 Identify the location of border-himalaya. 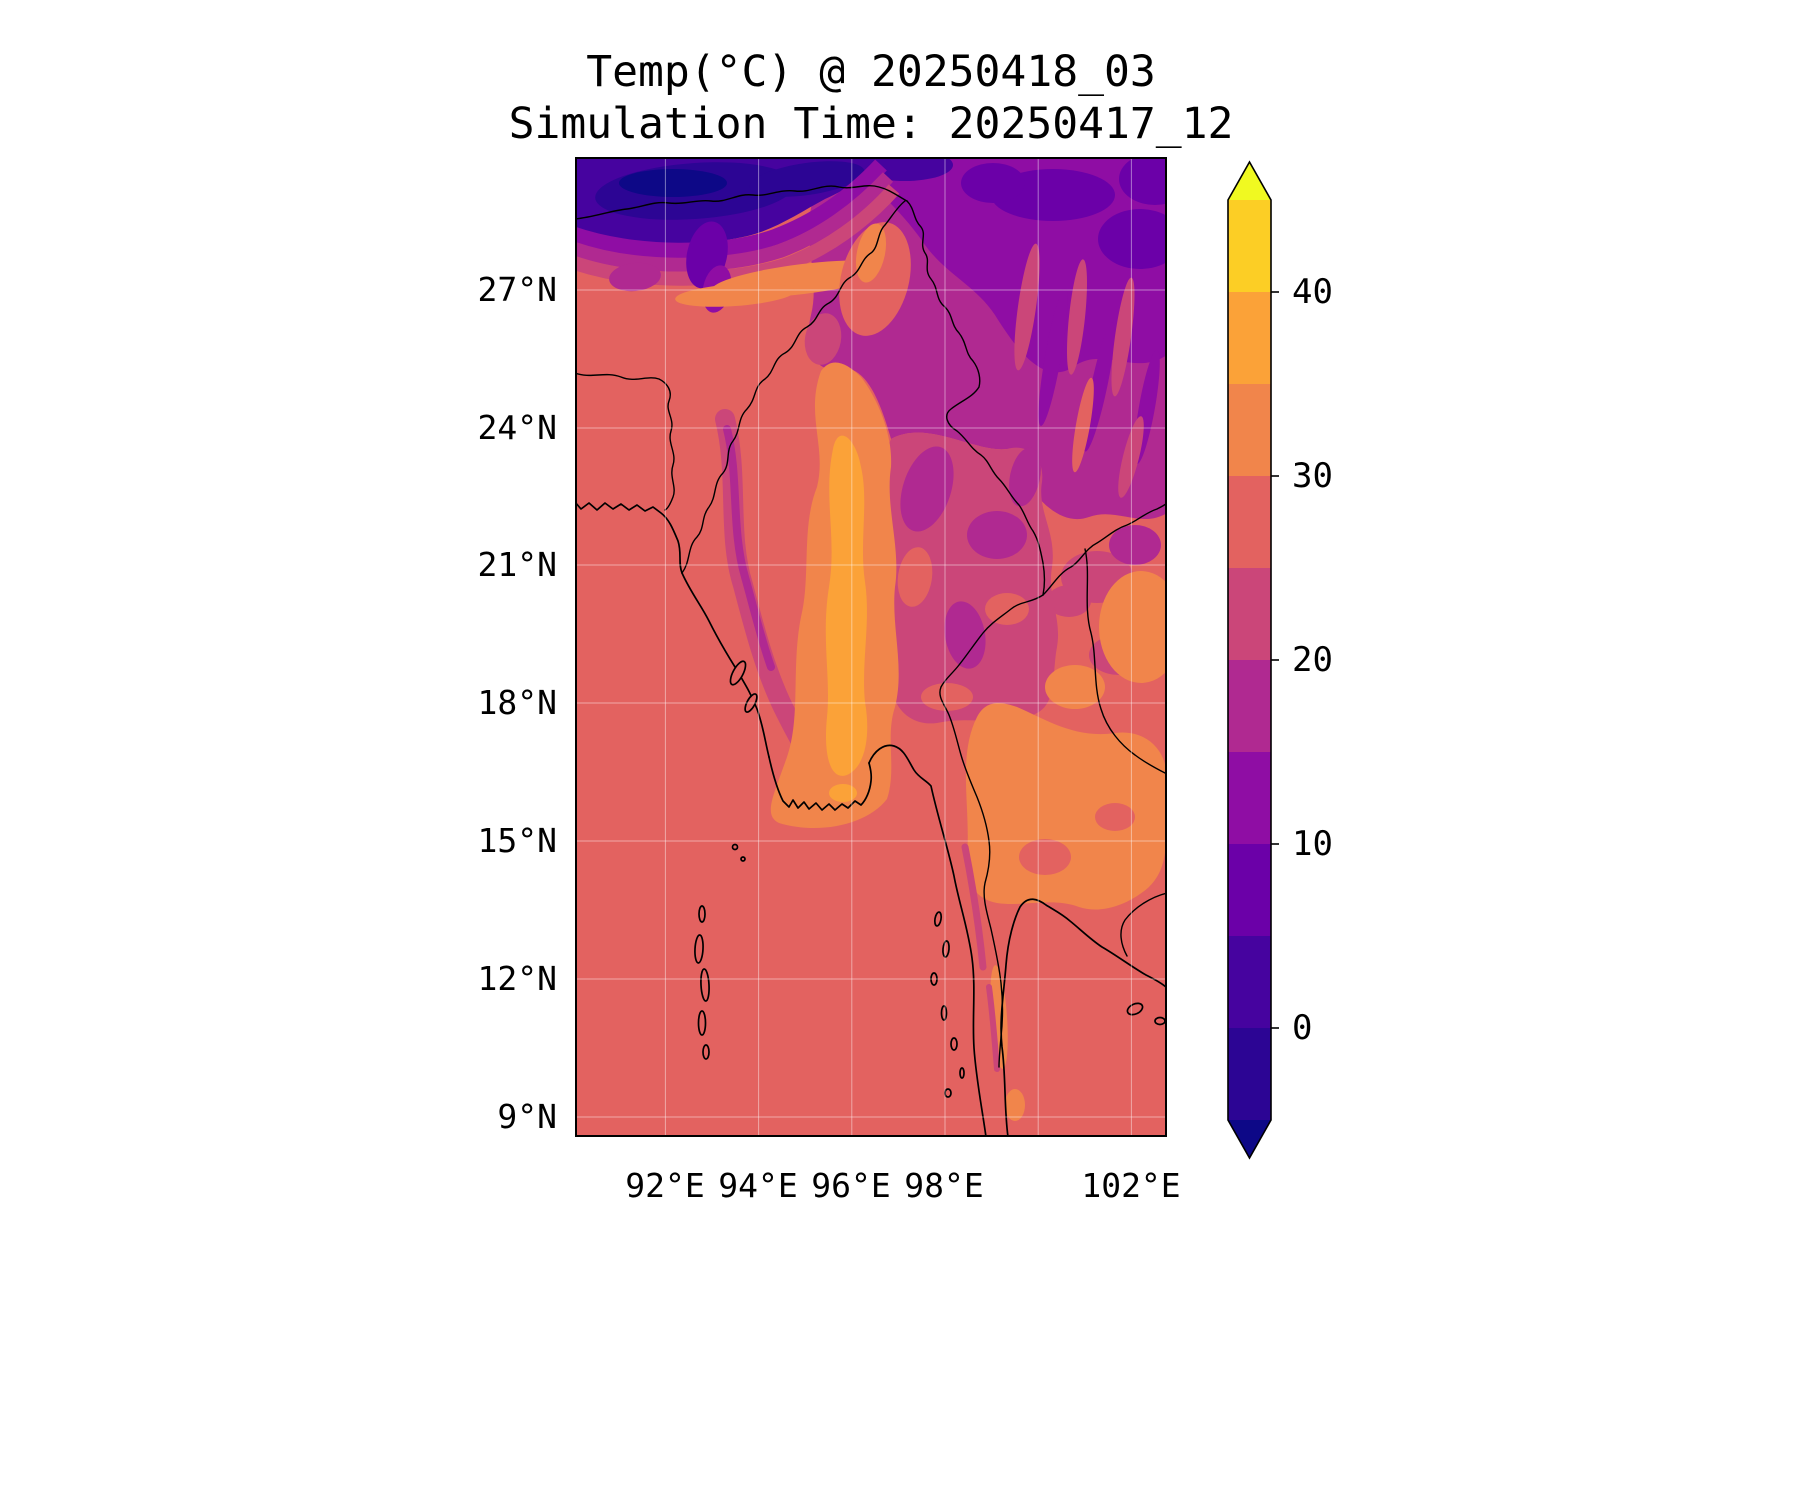
(741, 202).